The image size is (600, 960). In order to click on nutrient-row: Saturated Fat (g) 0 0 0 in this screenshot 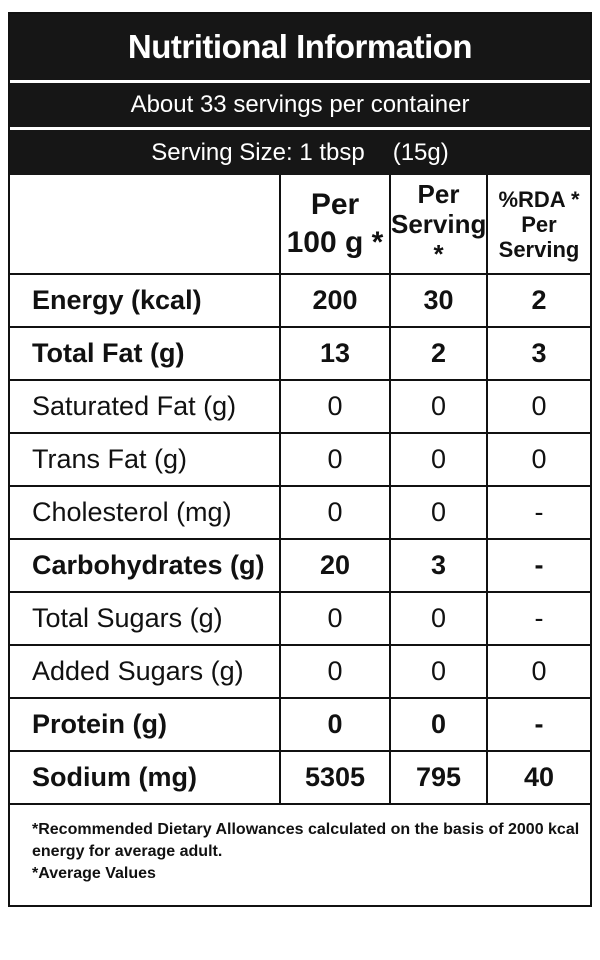, I will do `click(300, 406)`.